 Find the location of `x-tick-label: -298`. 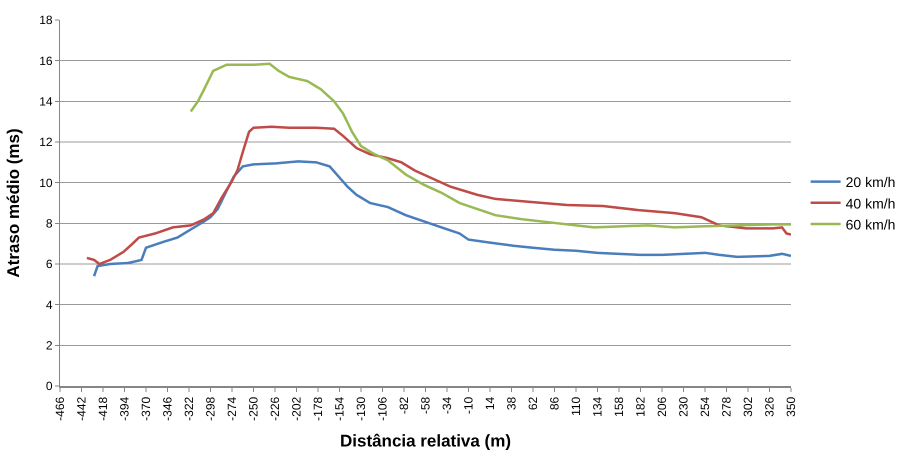

x-tick-label: -298 is located at coordinates (210, 408).